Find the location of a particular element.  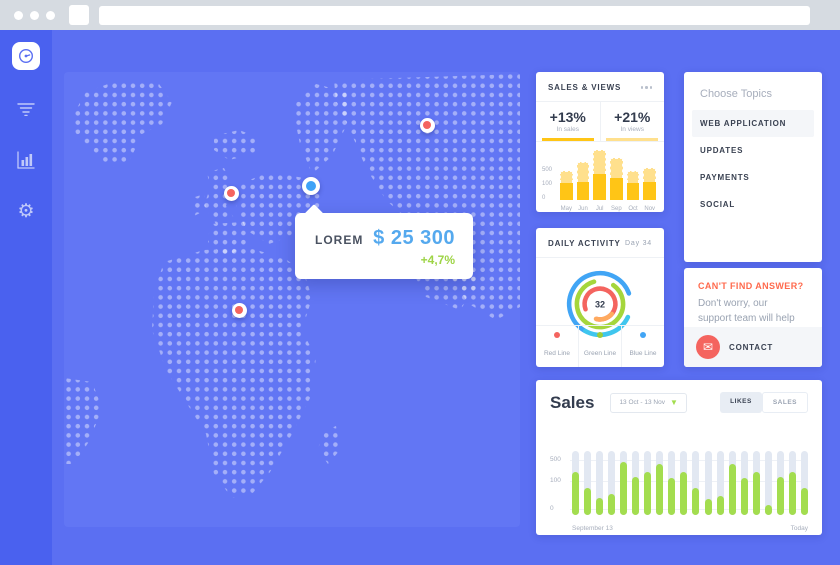

envelope-icon: ✉ is located at coordinates (708, 347).